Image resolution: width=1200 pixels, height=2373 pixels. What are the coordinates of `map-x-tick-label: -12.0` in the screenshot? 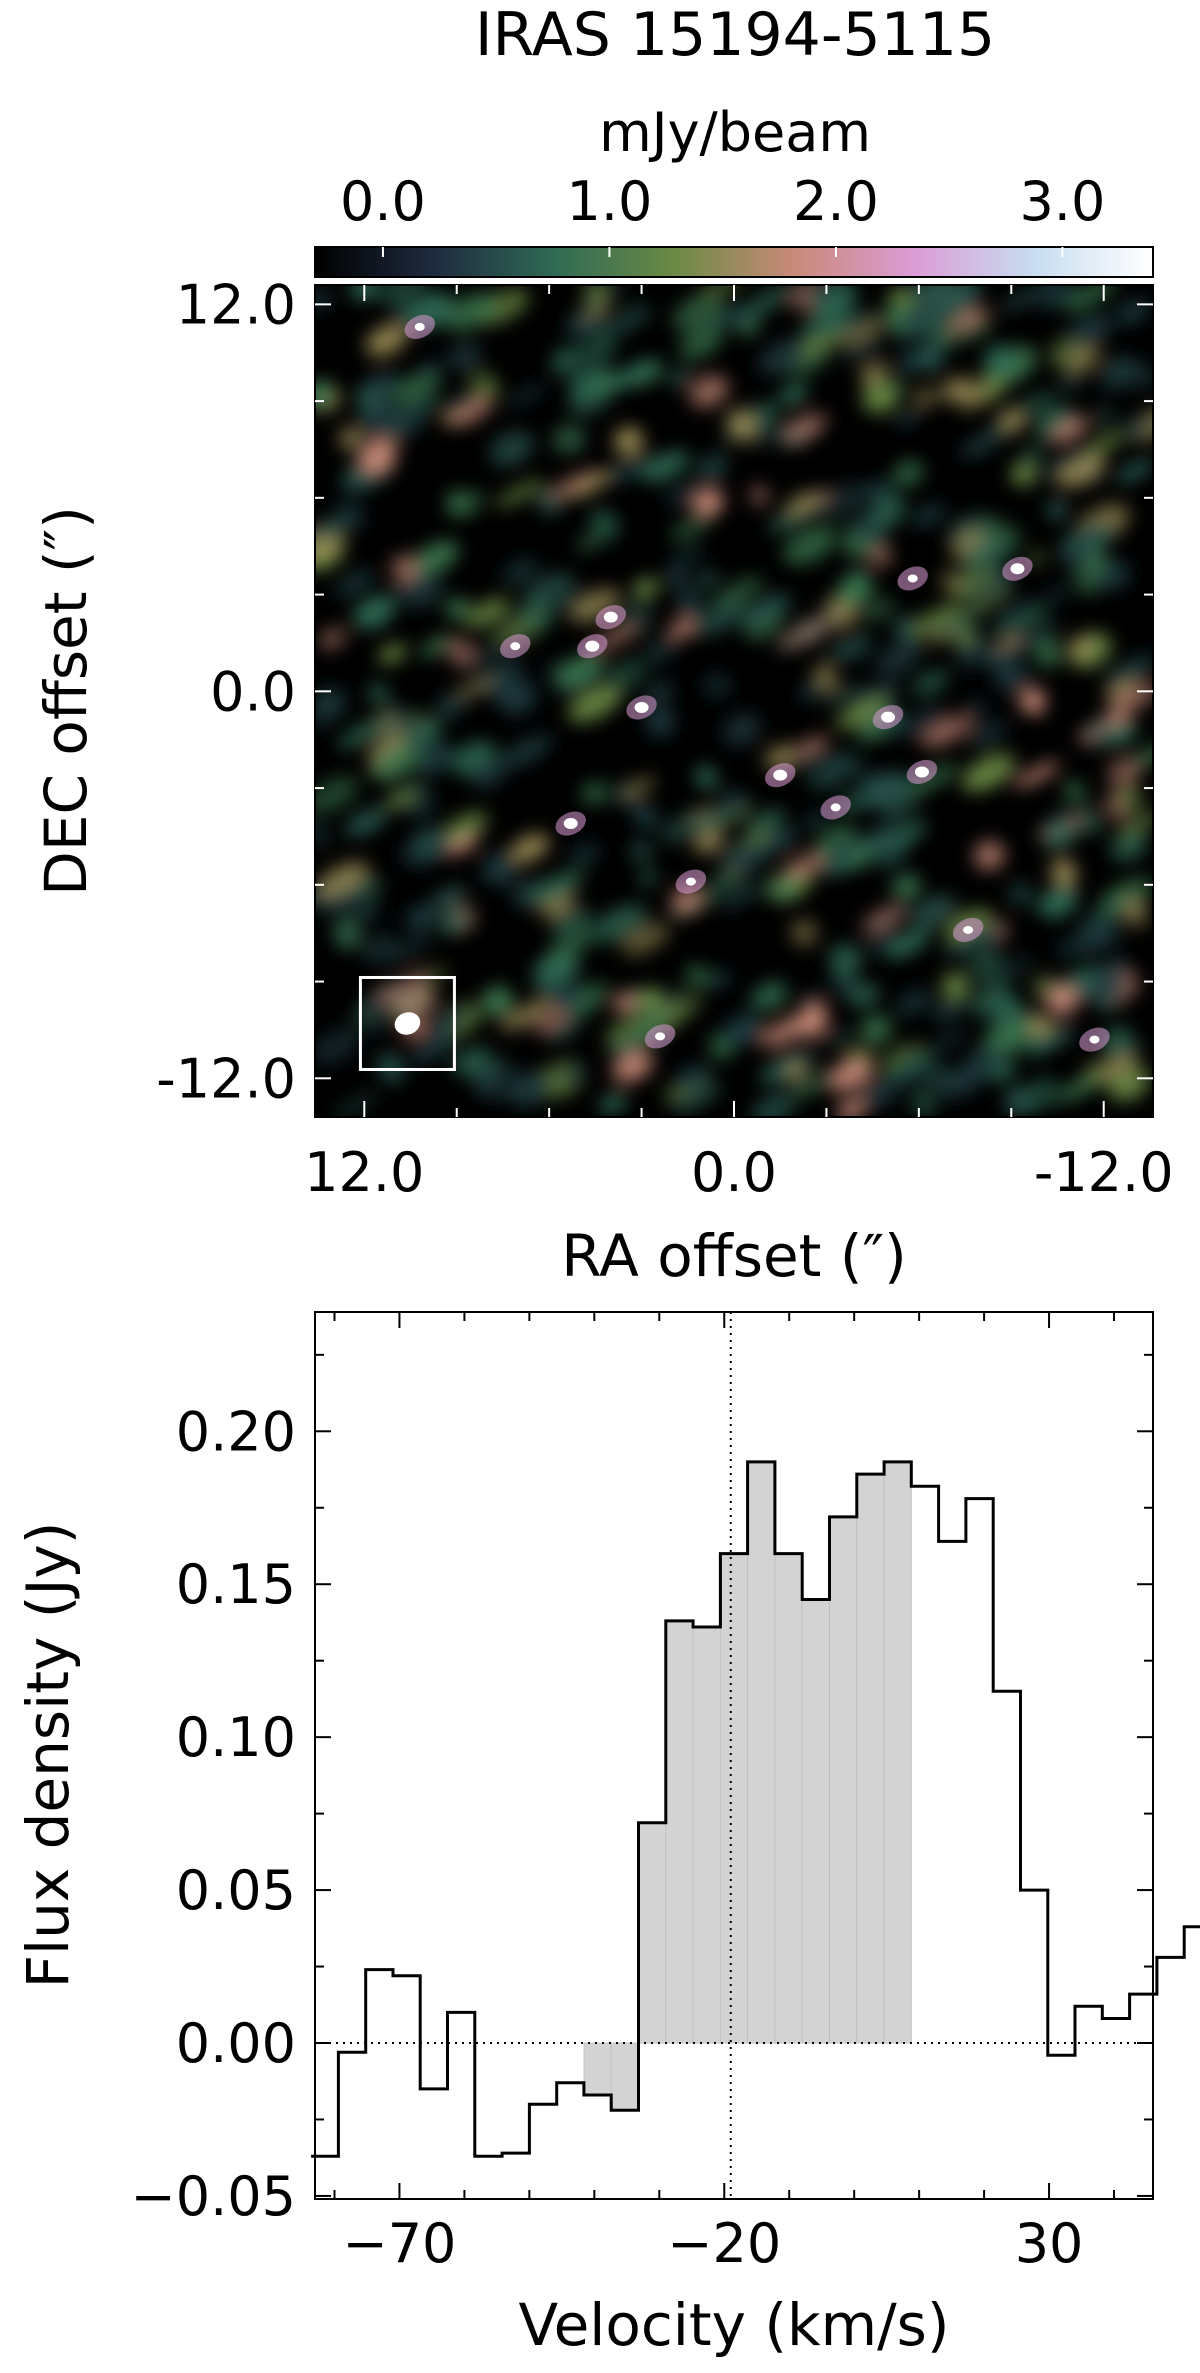 It's located at (1104, 1172).